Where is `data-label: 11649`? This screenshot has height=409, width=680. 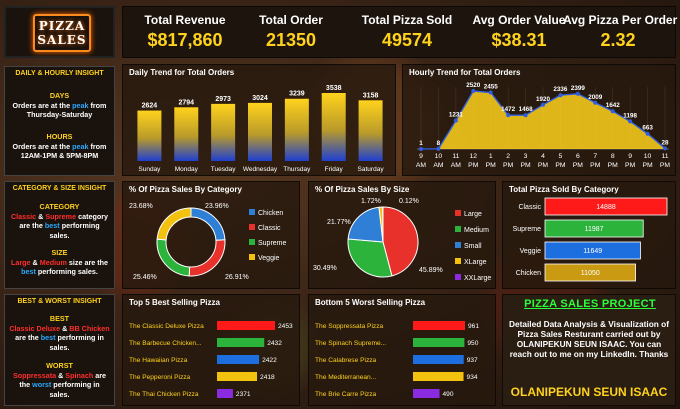
data-label: 11649 is located at coordinates (592, 251).